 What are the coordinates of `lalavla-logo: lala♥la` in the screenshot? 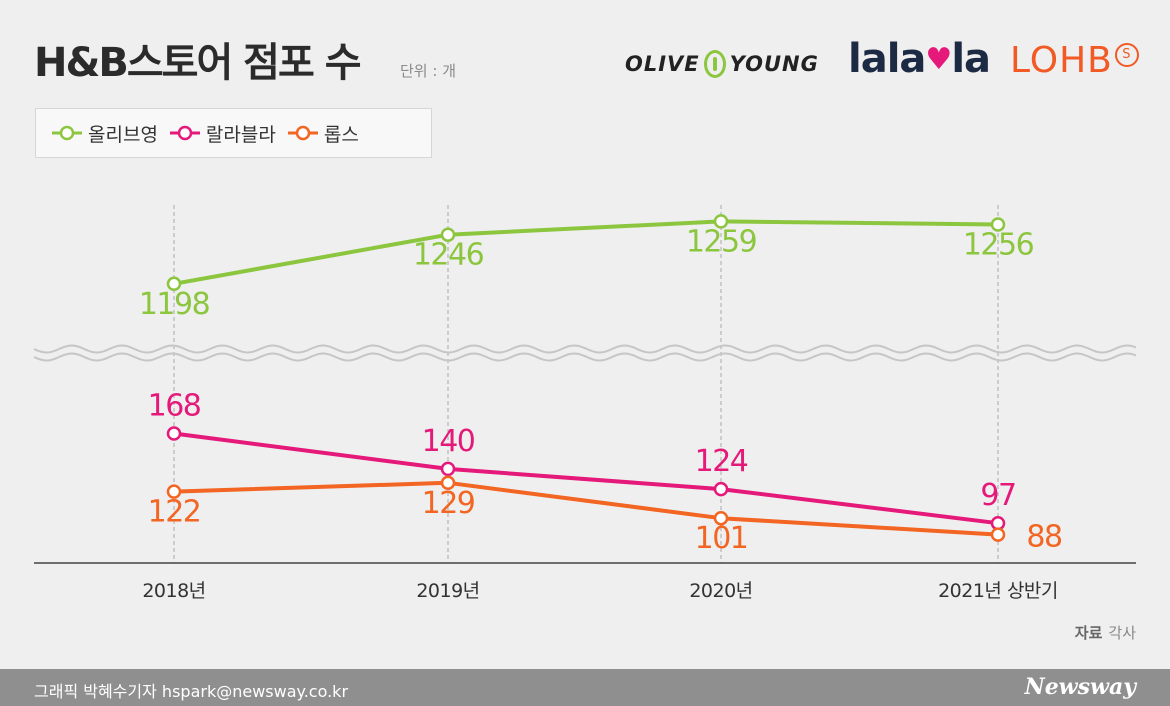 It's located at (919, 59).